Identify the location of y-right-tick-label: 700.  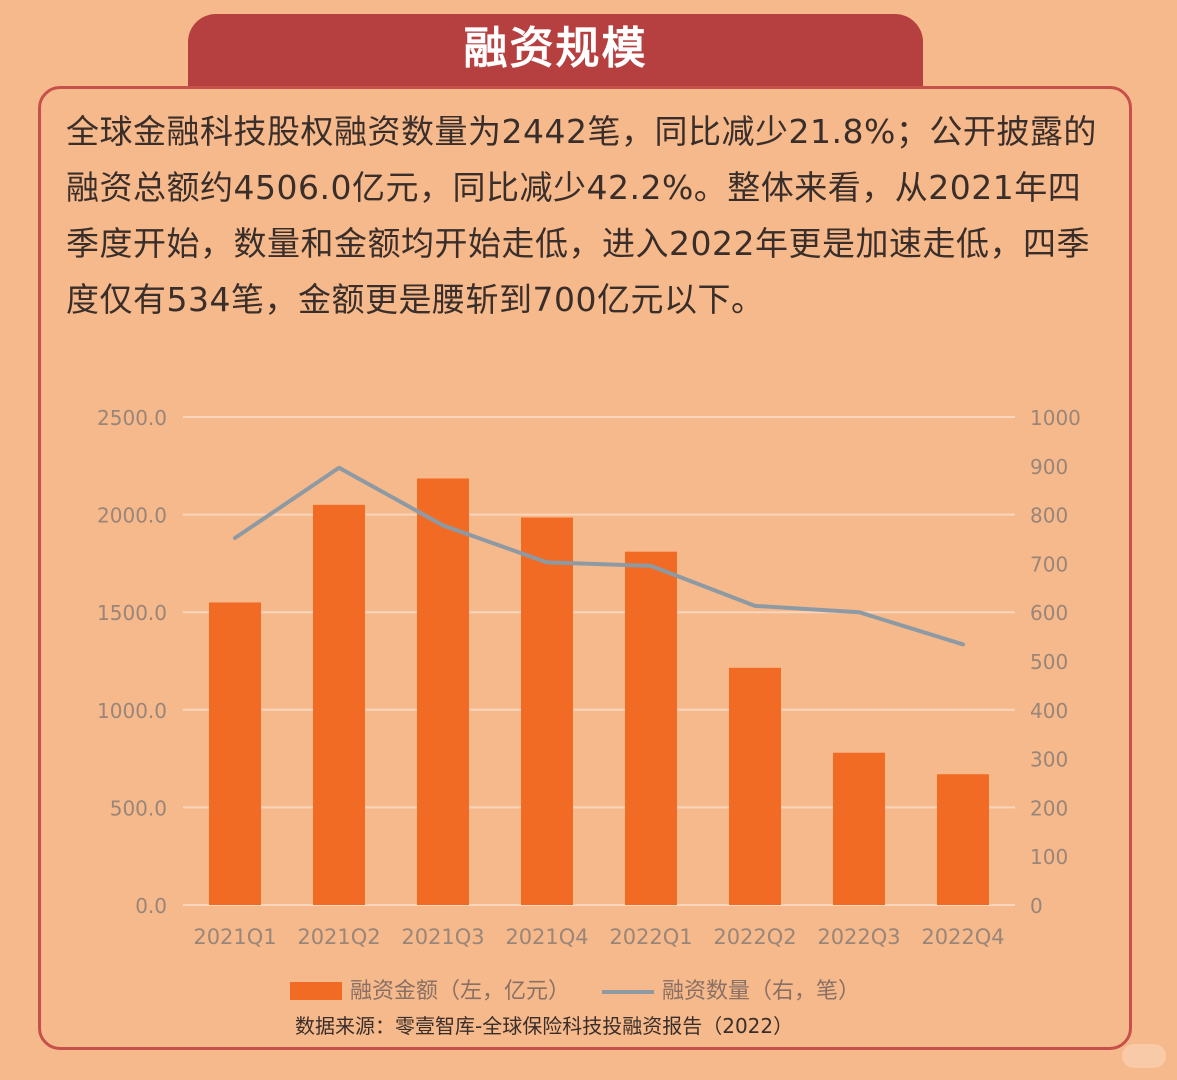
(1049, 564).